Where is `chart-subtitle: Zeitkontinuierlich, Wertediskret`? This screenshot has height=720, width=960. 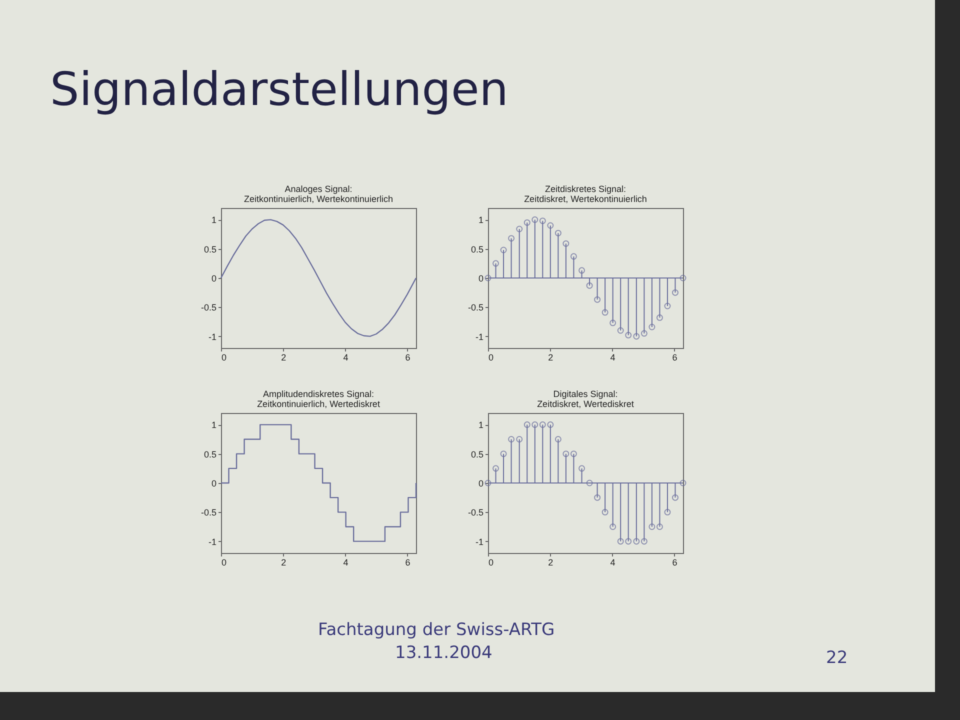
chart-subtitle: Zeitkontinuierlich, Wertediskret is located at coordinates (318, 404).